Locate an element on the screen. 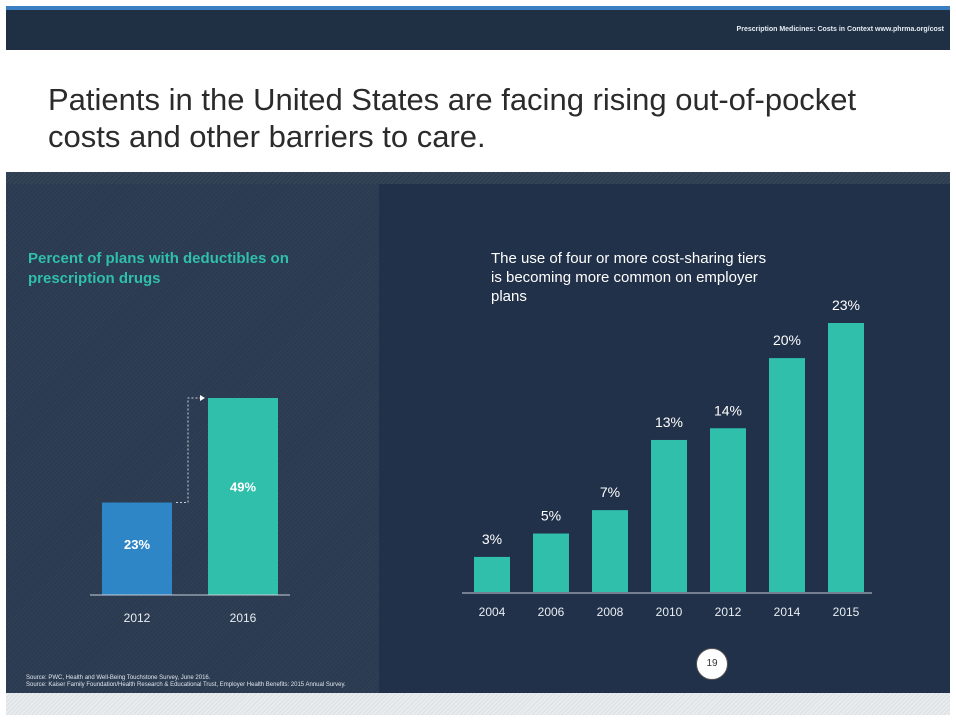 The image size is (956, 721). right-bar-2008 is located at coordinates (610, 551).